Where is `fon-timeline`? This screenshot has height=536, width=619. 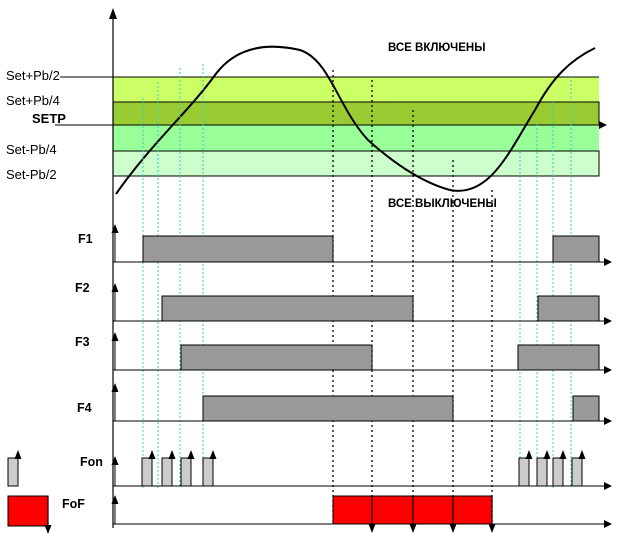 fon-timeline is located at coordinates (361, 470).